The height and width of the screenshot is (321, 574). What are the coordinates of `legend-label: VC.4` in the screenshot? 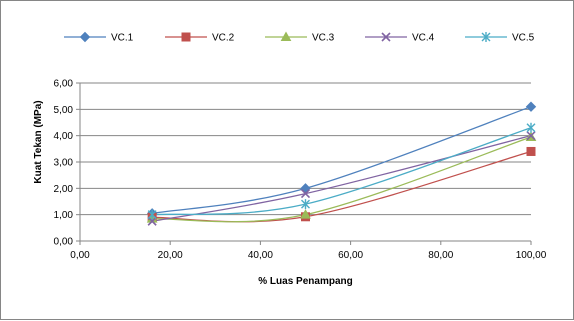 It's located at (423, 38).